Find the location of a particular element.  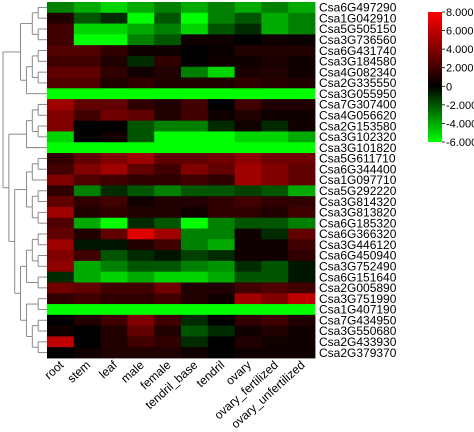

color-scale-tick-label: 8.000 is located at coordinates (460, 13).